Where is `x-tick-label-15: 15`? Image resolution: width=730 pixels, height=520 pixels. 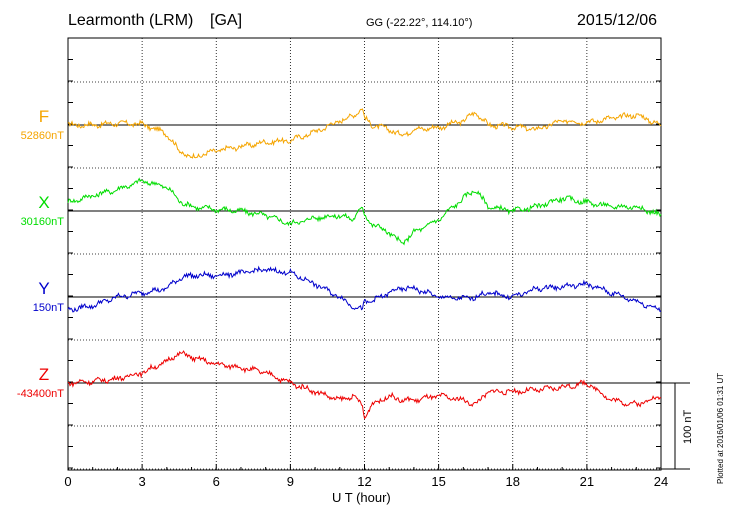
x-tick-label-15: 15 is located at coordinates (438, 481).